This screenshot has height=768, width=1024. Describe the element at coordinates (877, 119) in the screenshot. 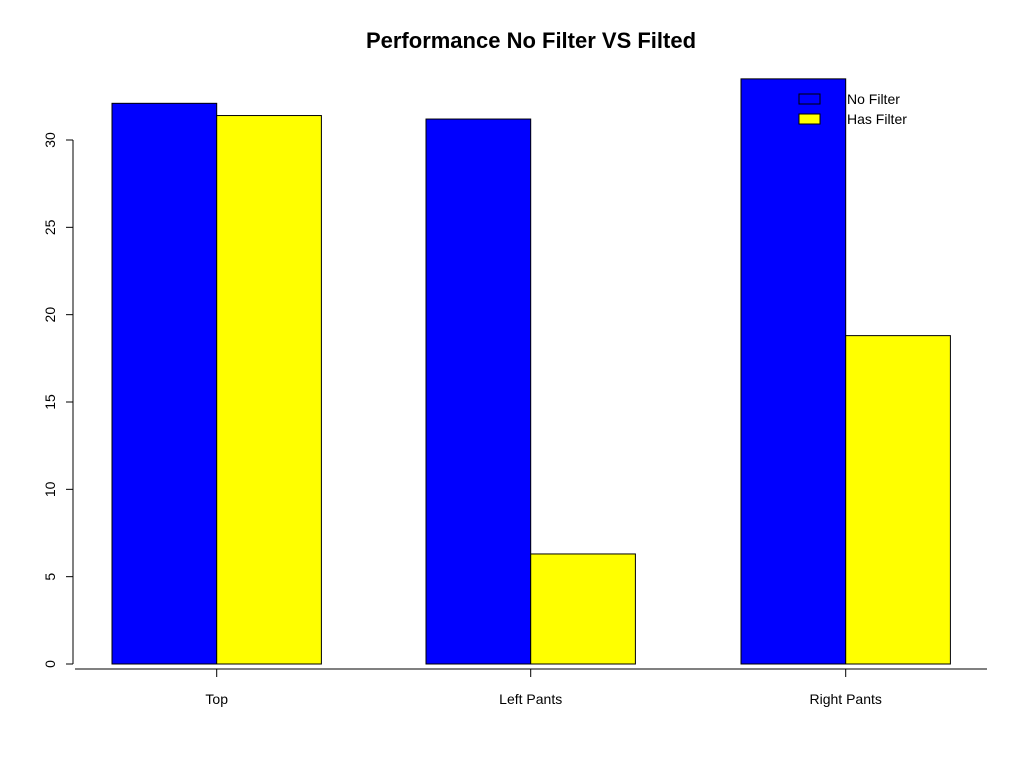

I see `legend-label: Has Filter` at that location.